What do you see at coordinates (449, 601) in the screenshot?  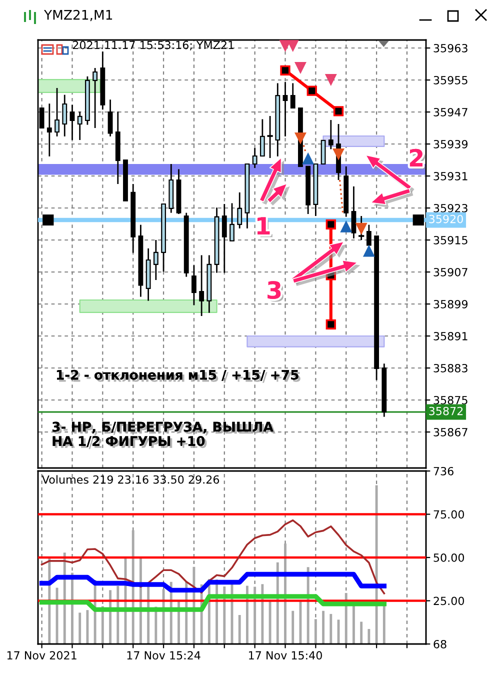 I see `y2-tick-label: 25.00` at bounding box center [449, 601].